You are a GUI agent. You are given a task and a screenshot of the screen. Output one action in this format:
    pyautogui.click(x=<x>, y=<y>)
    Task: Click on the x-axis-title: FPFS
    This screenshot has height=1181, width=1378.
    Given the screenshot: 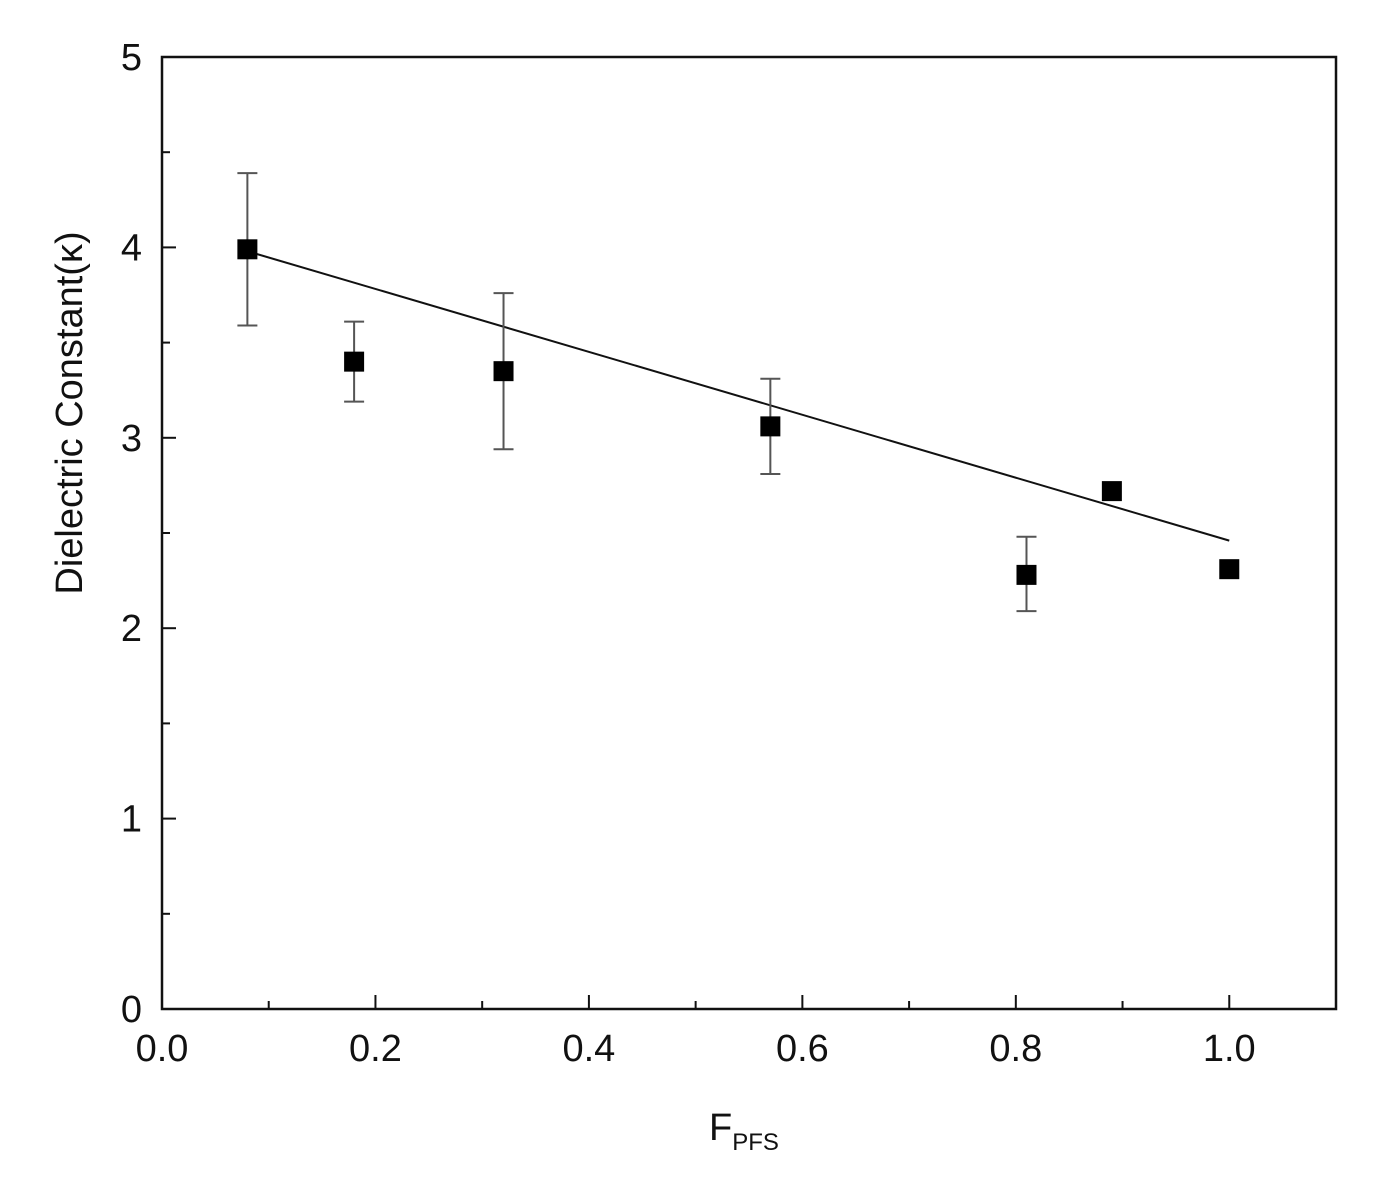 What is the action you would take?
    pyautogui.click(x=744, y=1131)
    